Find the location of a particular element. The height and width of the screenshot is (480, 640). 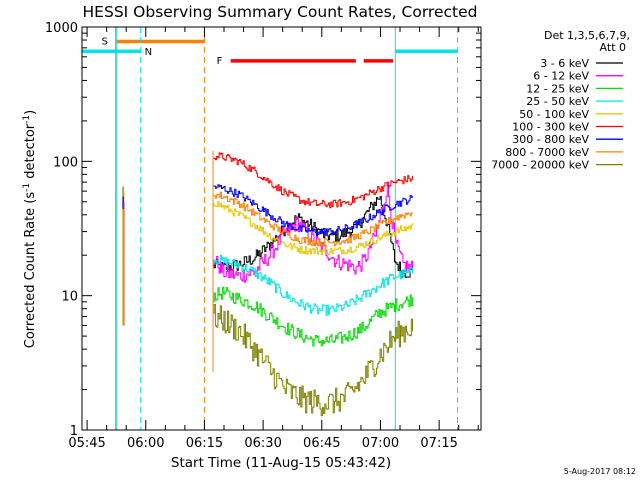

legend-entry-label: 3 - 6 keV is located at coordinates (564, 63).